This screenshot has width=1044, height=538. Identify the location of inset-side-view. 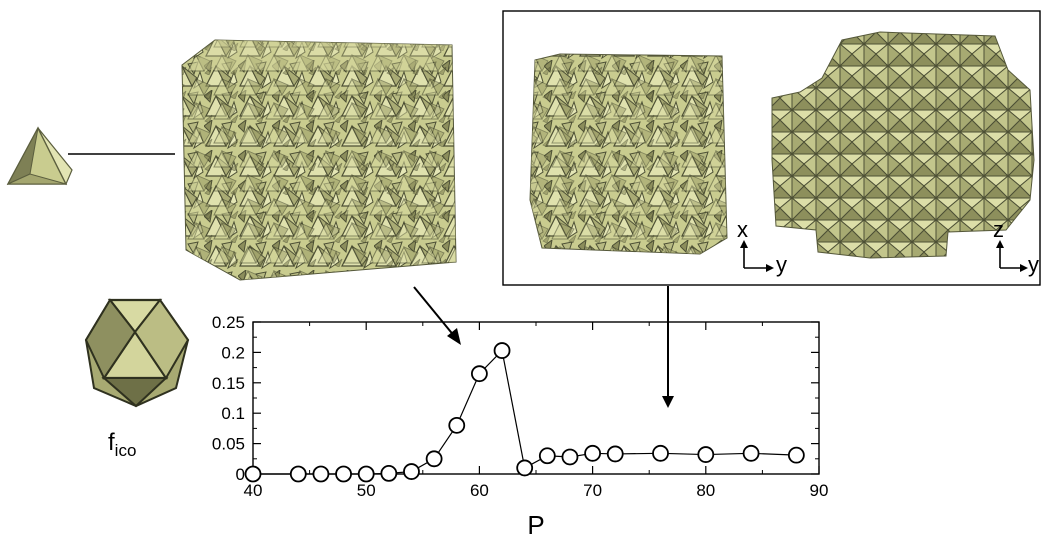
(903, 145).